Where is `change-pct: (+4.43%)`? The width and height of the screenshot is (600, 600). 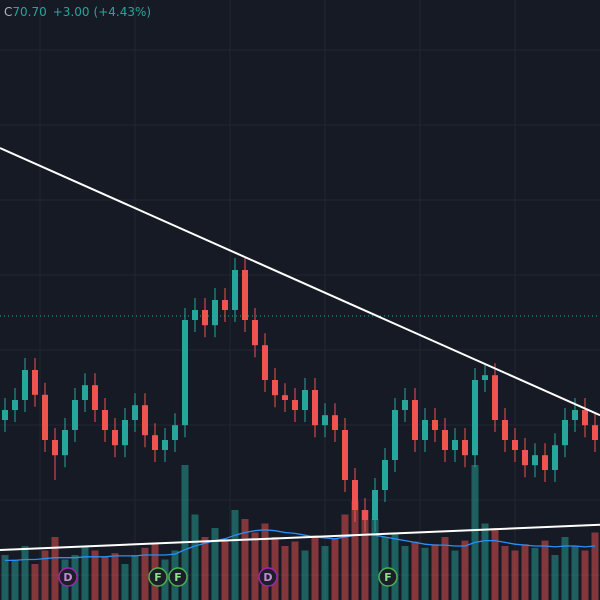 change-pct: (+4.43%) is located at coordinates (123, 12).